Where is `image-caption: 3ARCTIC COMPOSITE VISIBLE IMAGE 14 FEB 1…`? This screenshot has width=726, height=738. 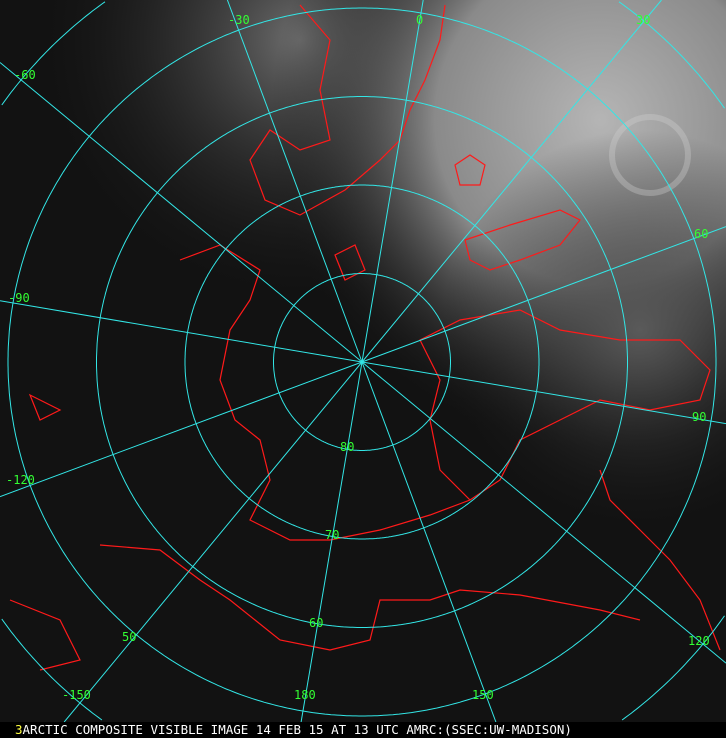 image-caption: 3ARCTIC COMPOSITE VISIBLE IMAGE 14 FEB 1… is located at coordinates (363, 730).